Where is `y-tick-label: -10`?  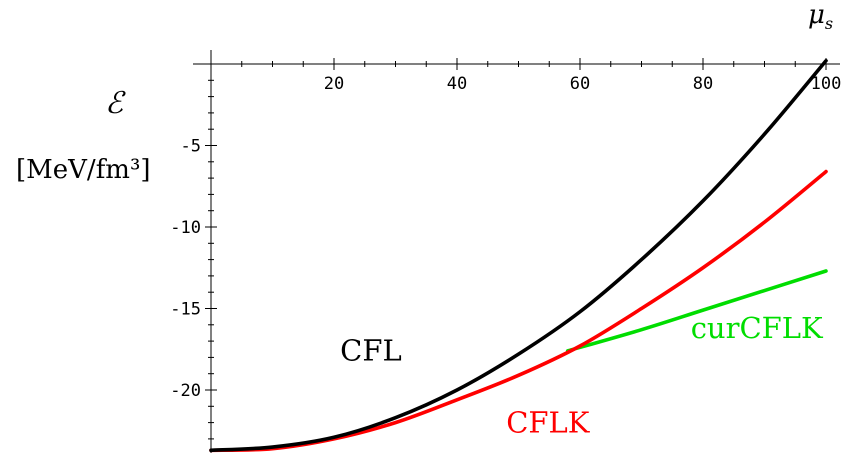
y-tick-label: -10 is located at coordinates (185, 228).